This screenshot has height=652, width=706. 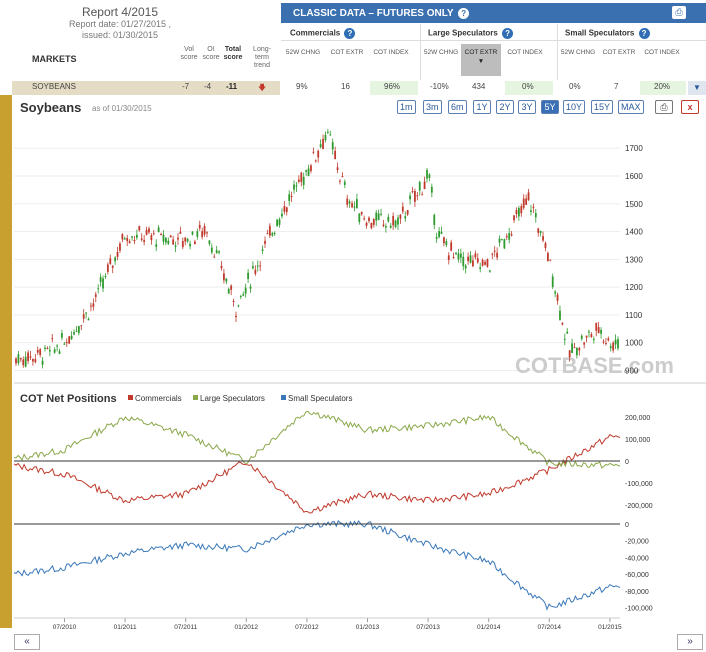 I want to click on legend-label: Large Speculators, so click(x=232, y=398).